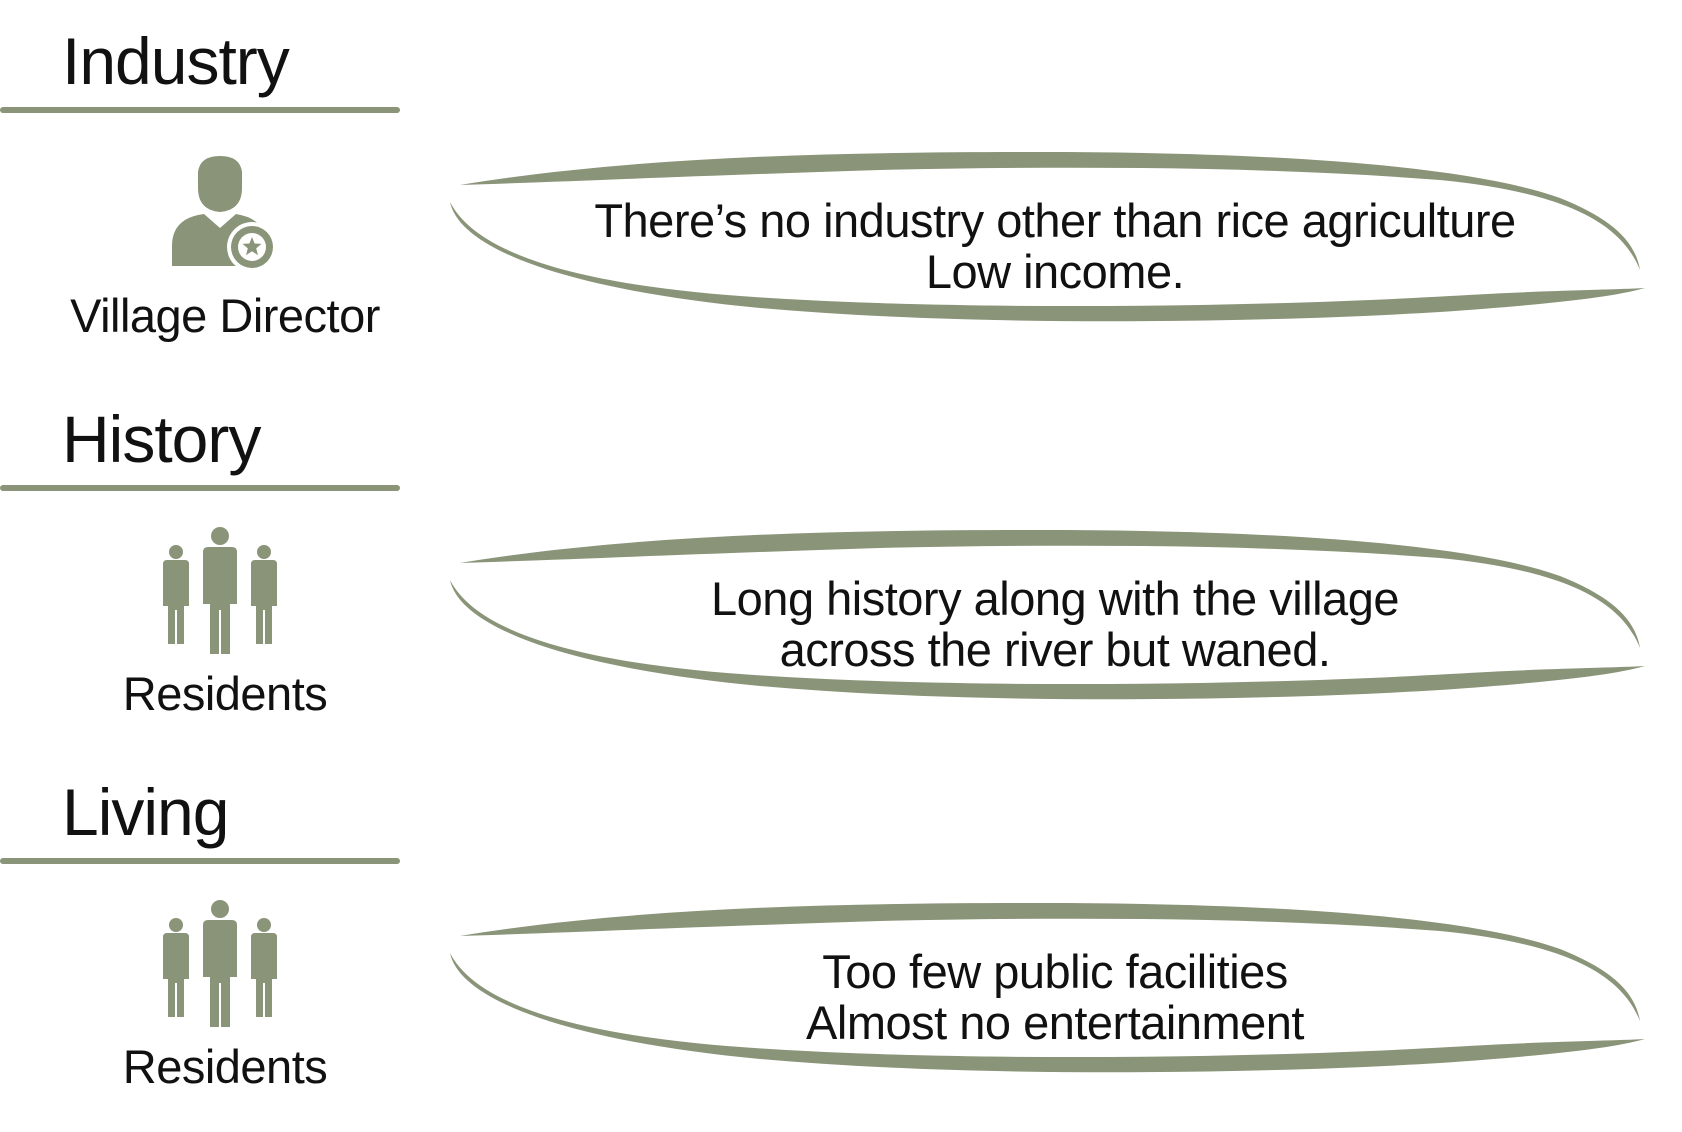  I want to click on village-director-icon, so click(220, 213).